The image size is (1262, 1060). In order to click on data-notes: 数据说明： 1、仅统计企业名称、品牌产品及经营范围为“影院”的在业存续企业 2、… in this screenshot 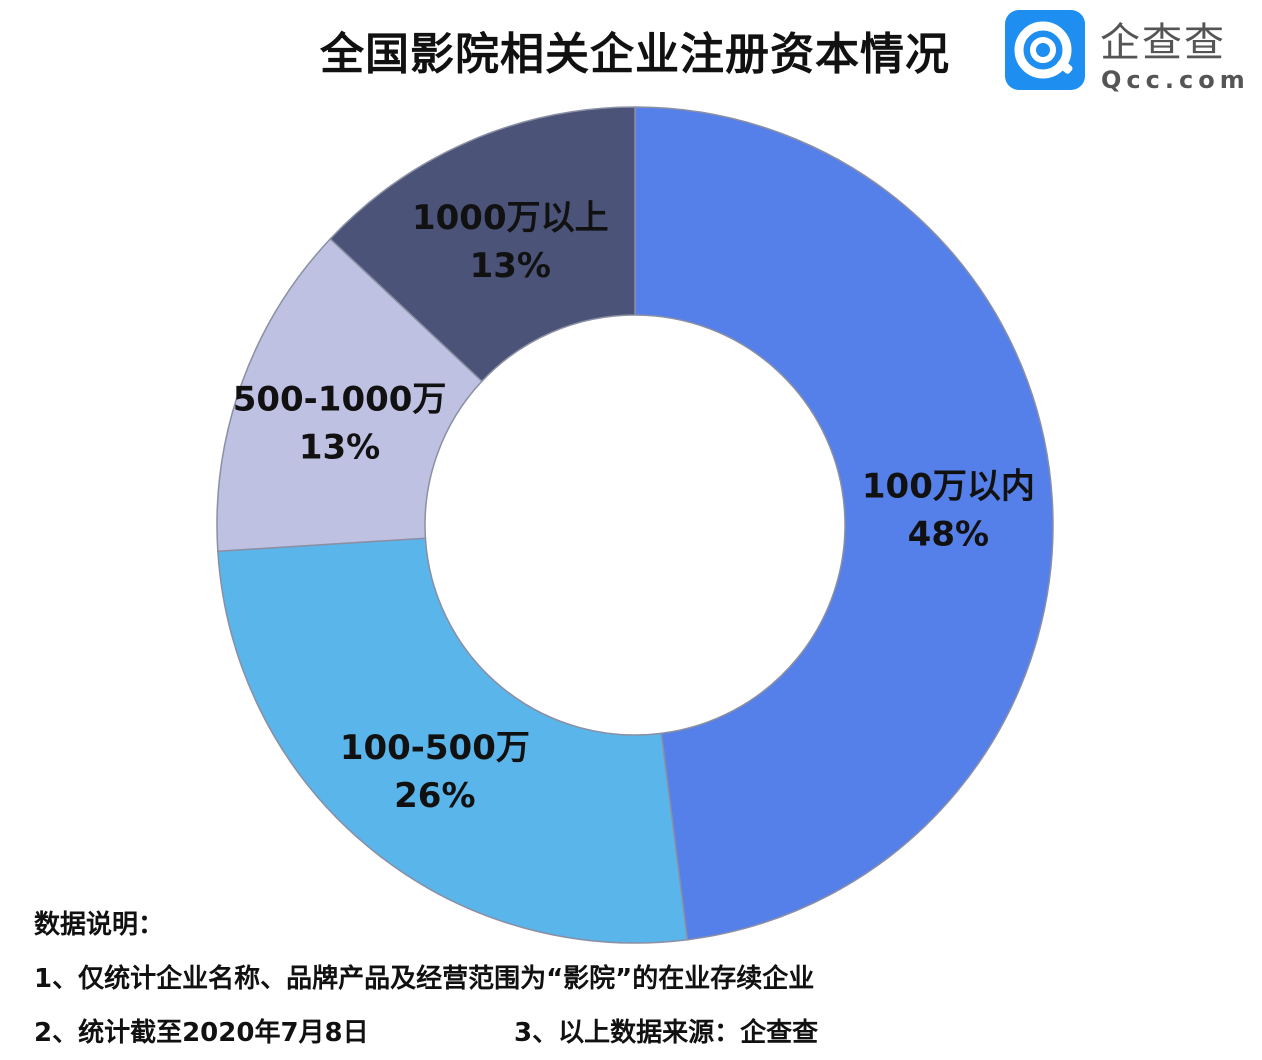, I will do `click(634, 979)`.